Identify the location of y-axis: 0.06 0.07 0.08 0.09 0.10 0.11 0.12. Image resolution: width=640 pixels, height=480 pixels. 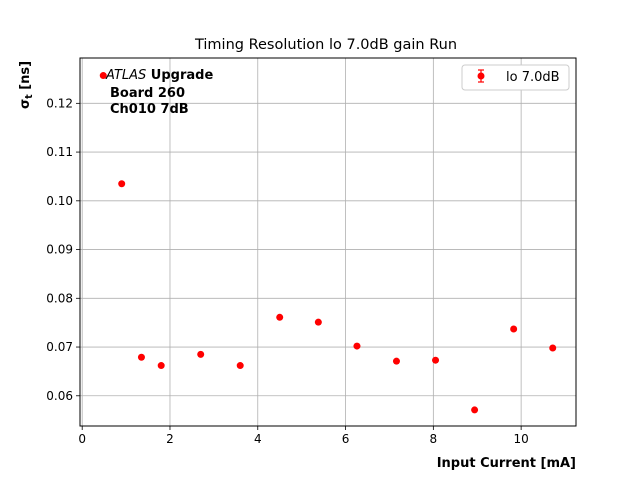
(63, 249).